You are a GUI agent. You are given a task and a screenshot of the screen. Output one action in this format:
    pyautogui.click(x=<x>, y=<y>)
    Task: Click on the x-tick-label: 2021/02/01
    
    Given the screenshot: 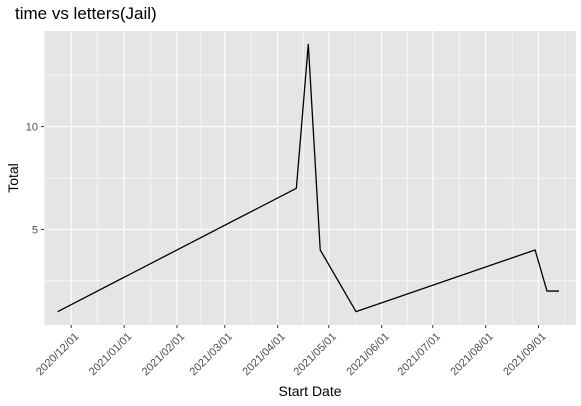 What is the action you would take?
    pyautogui.click(x=163, y=354)
    